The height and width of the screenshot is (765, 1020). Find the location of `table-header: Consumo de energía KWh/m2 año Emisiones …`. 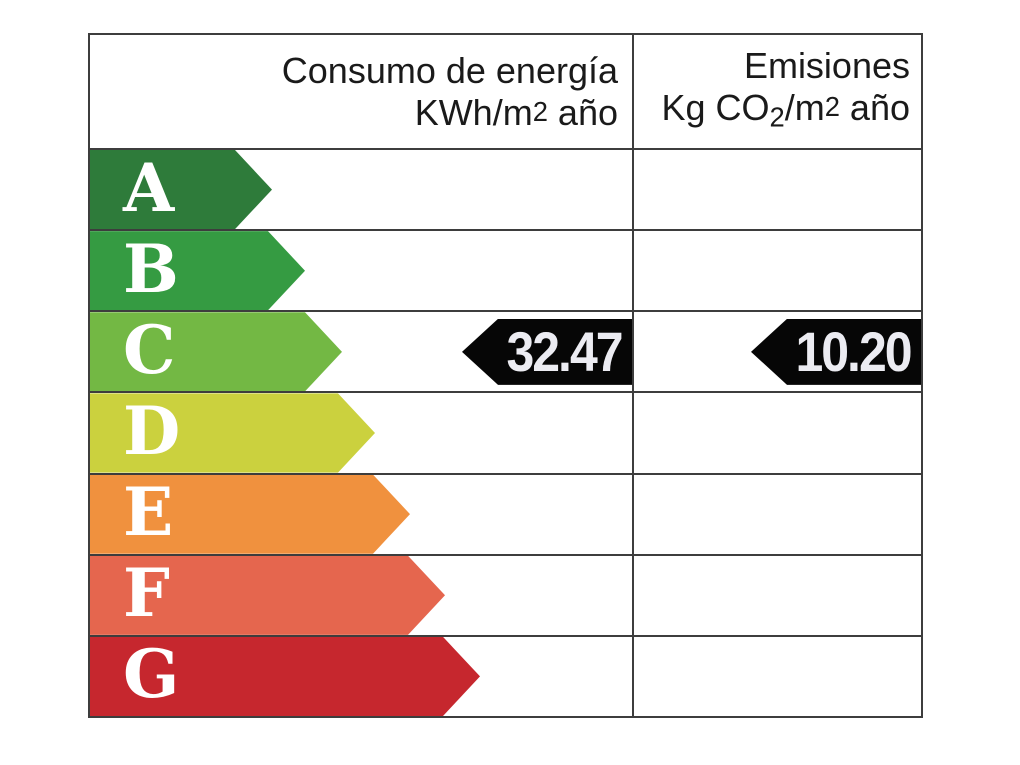

table-header: Consumo de energía KWh/m2 año Emisiones … is located at coordinates (505, 92).